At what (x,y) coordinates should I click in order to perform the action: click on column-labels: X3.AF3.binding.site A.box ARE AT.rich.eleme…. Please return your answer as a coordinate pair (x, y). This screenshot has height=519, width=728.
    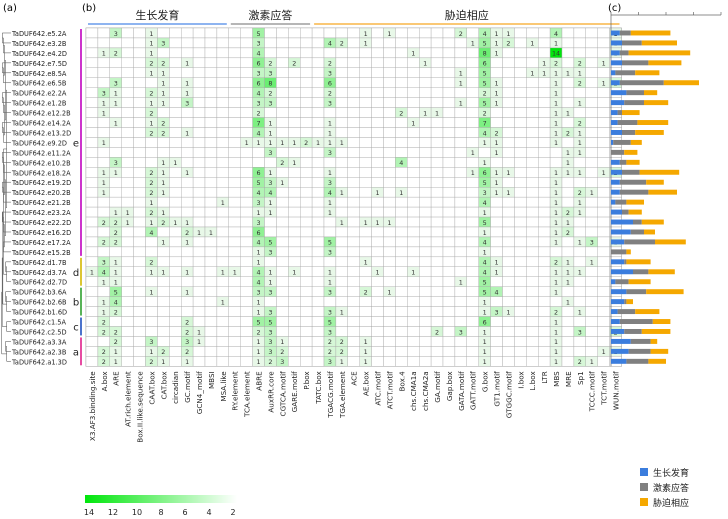
    Looking at the image, I should click on (354, 407).